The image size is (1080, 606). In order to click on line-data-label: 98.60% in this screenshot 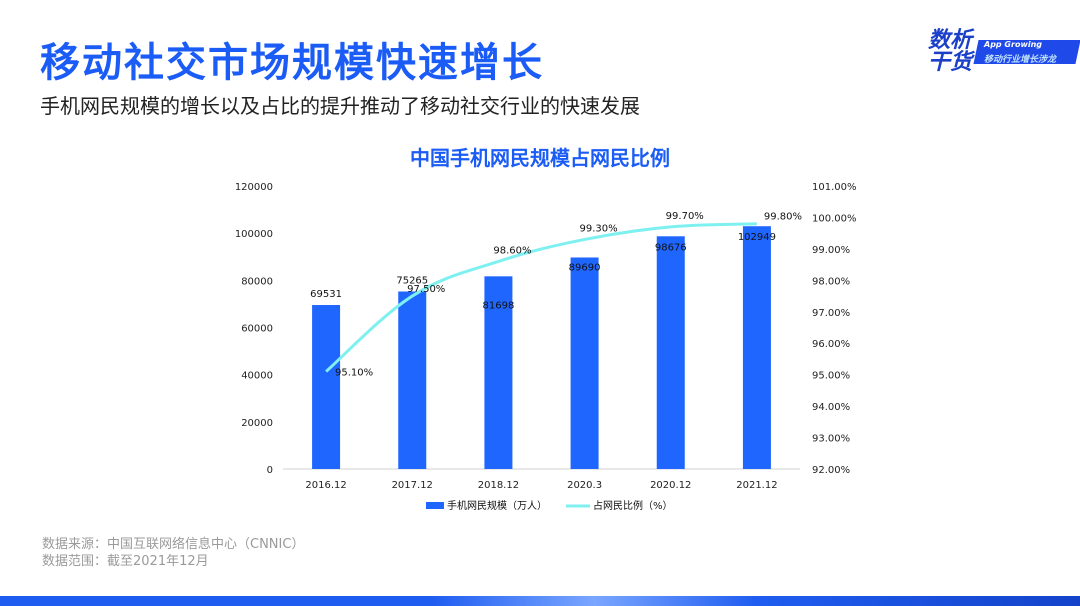, I will do `click(512, 250)`.